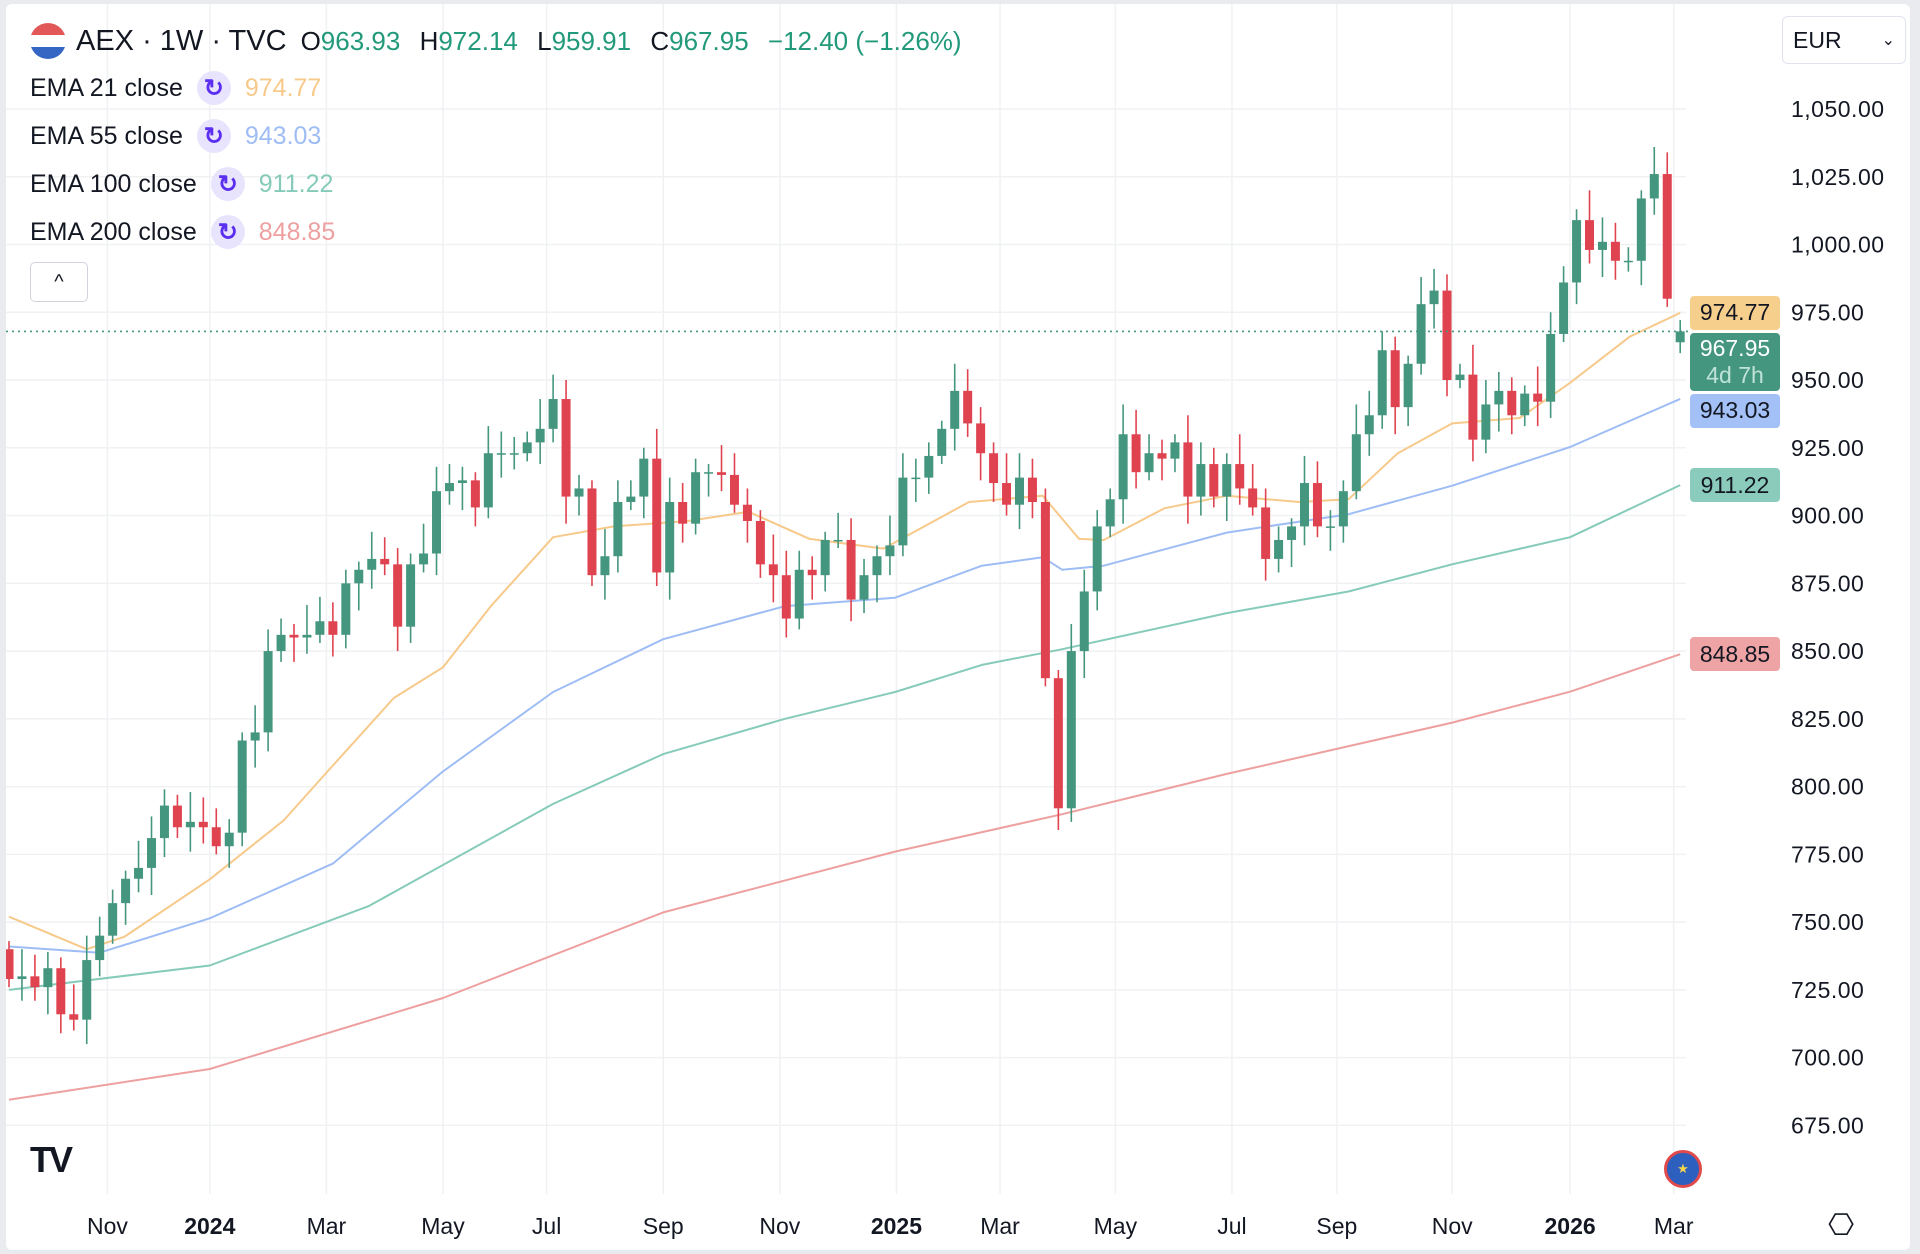 The width and height of the screenshot is (1920, 1254). I want to click on collapse-legend-button: ^, so click(59, 282).